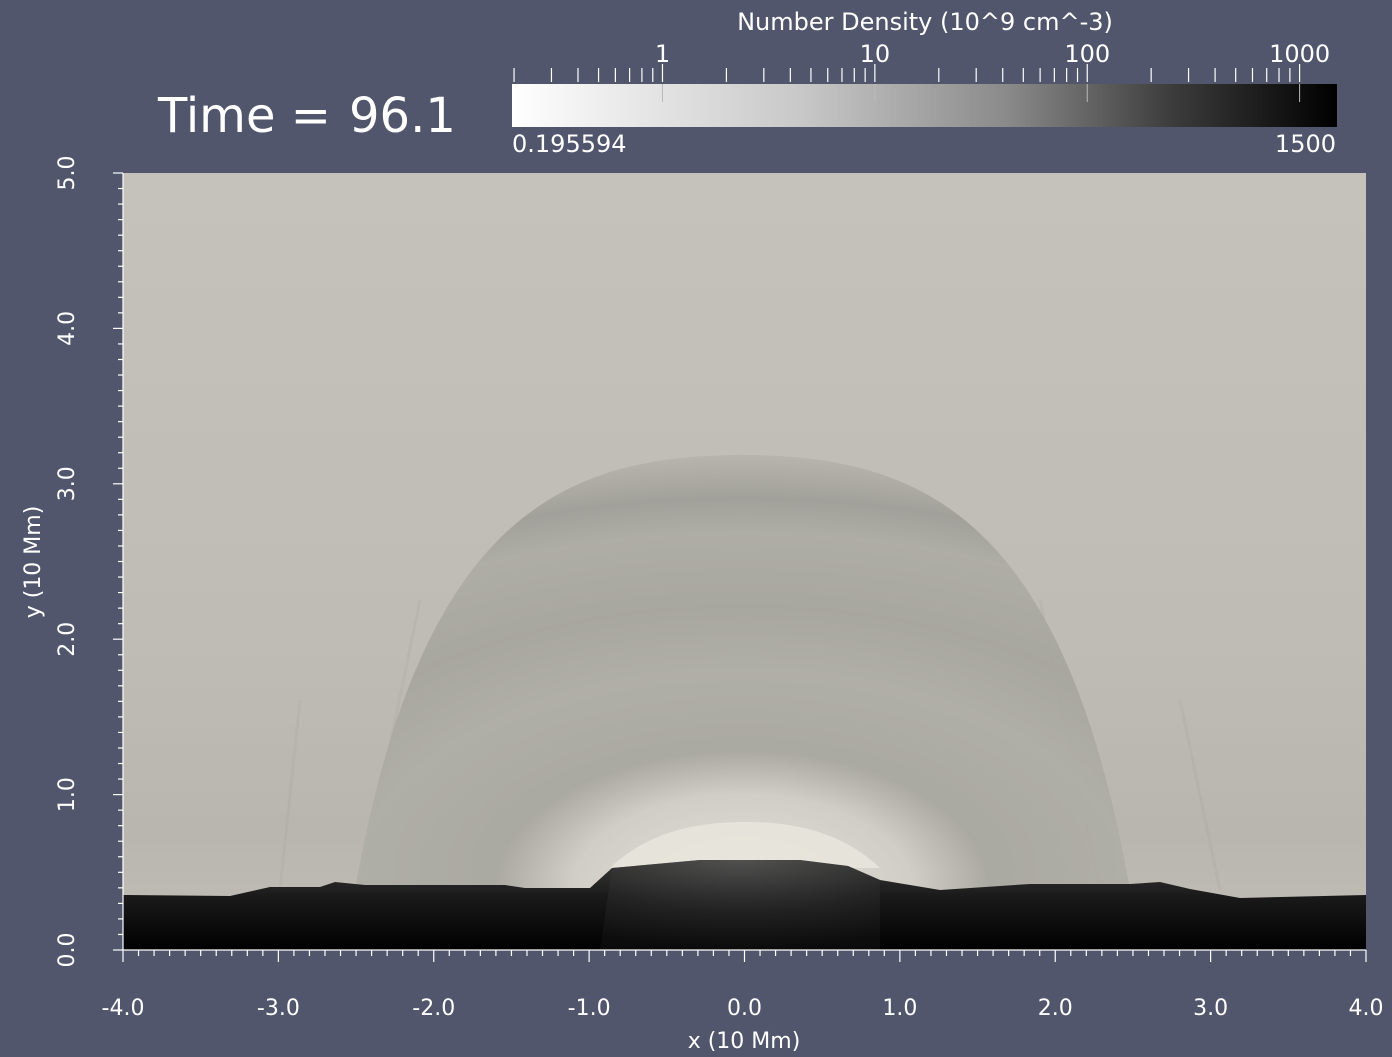 The image size is (1392, 1057). I want to click on y-tick-label: 2.0, so click(67, 639).